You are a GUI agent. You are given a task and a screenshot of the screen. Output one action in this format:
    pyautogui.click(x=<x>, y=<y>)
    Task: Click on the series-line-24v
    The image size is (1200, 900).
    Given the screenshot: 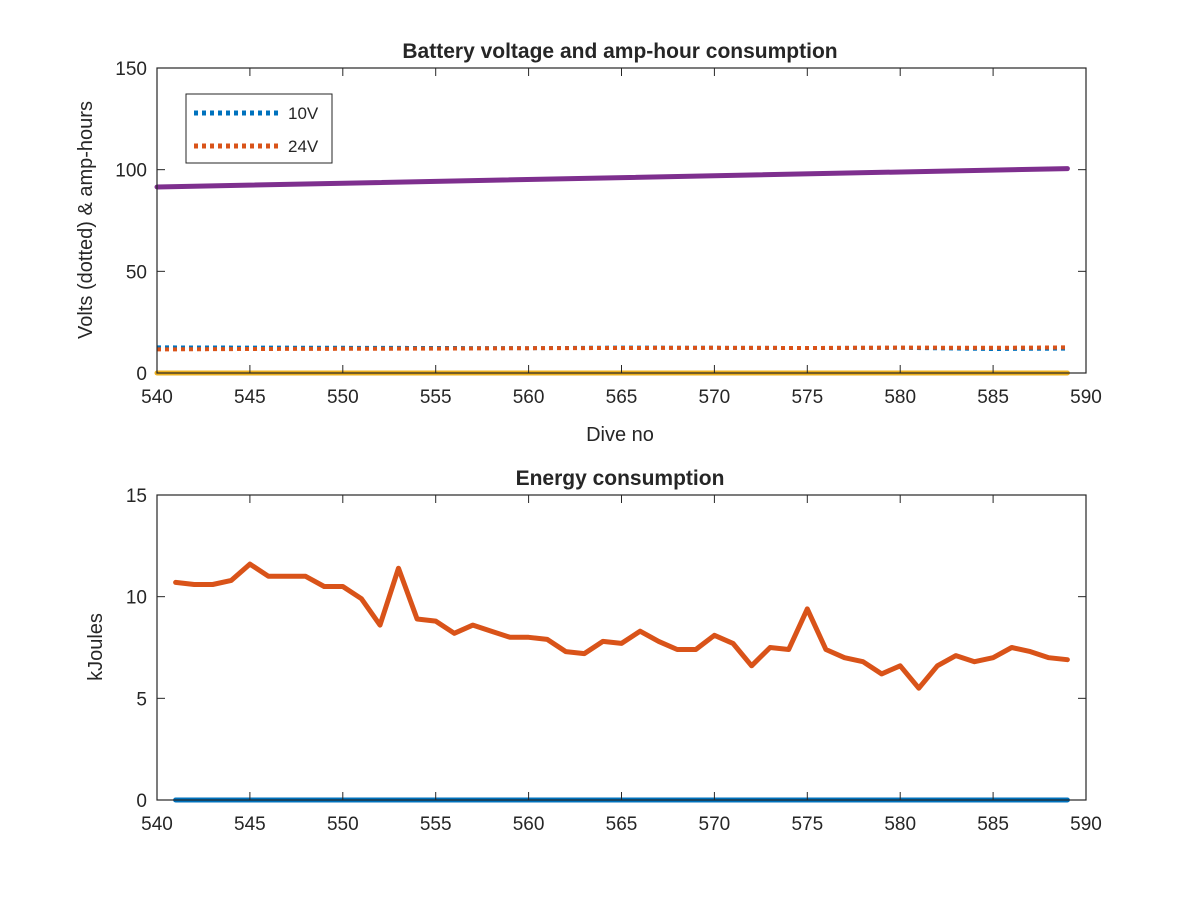 What is the action you would take?
    pyautogui.click(x=612, y=348)
    